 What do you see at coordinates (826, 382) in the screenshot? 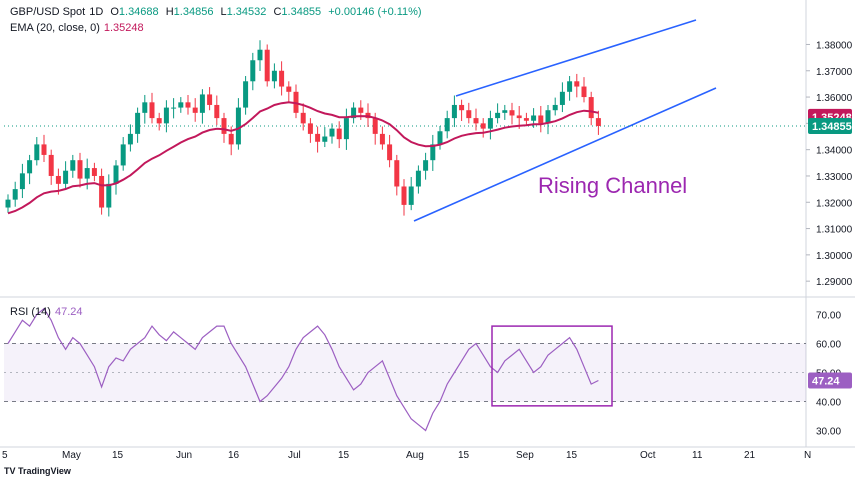
I see `rsi-badge-text: 47.24` at bounding box center [826, 382].